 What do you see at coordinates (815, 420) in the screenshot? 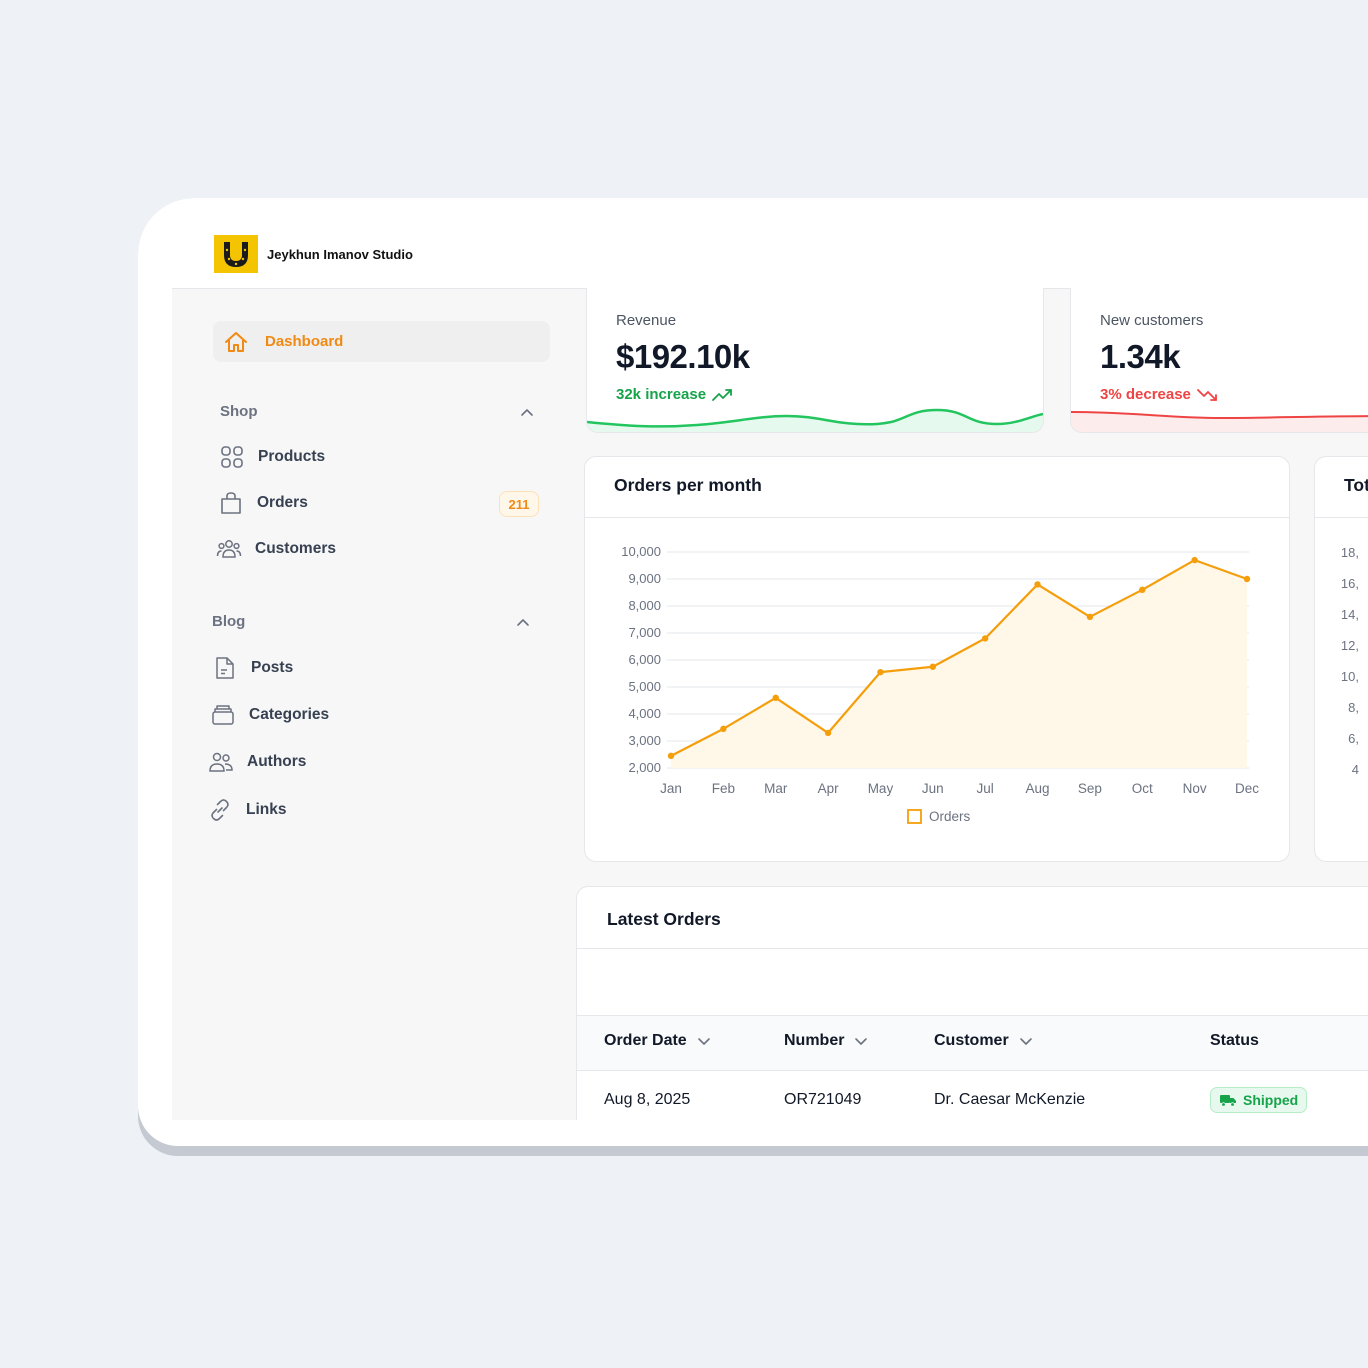
I see `revenue-sparkline` at bounding box center [815, 420].